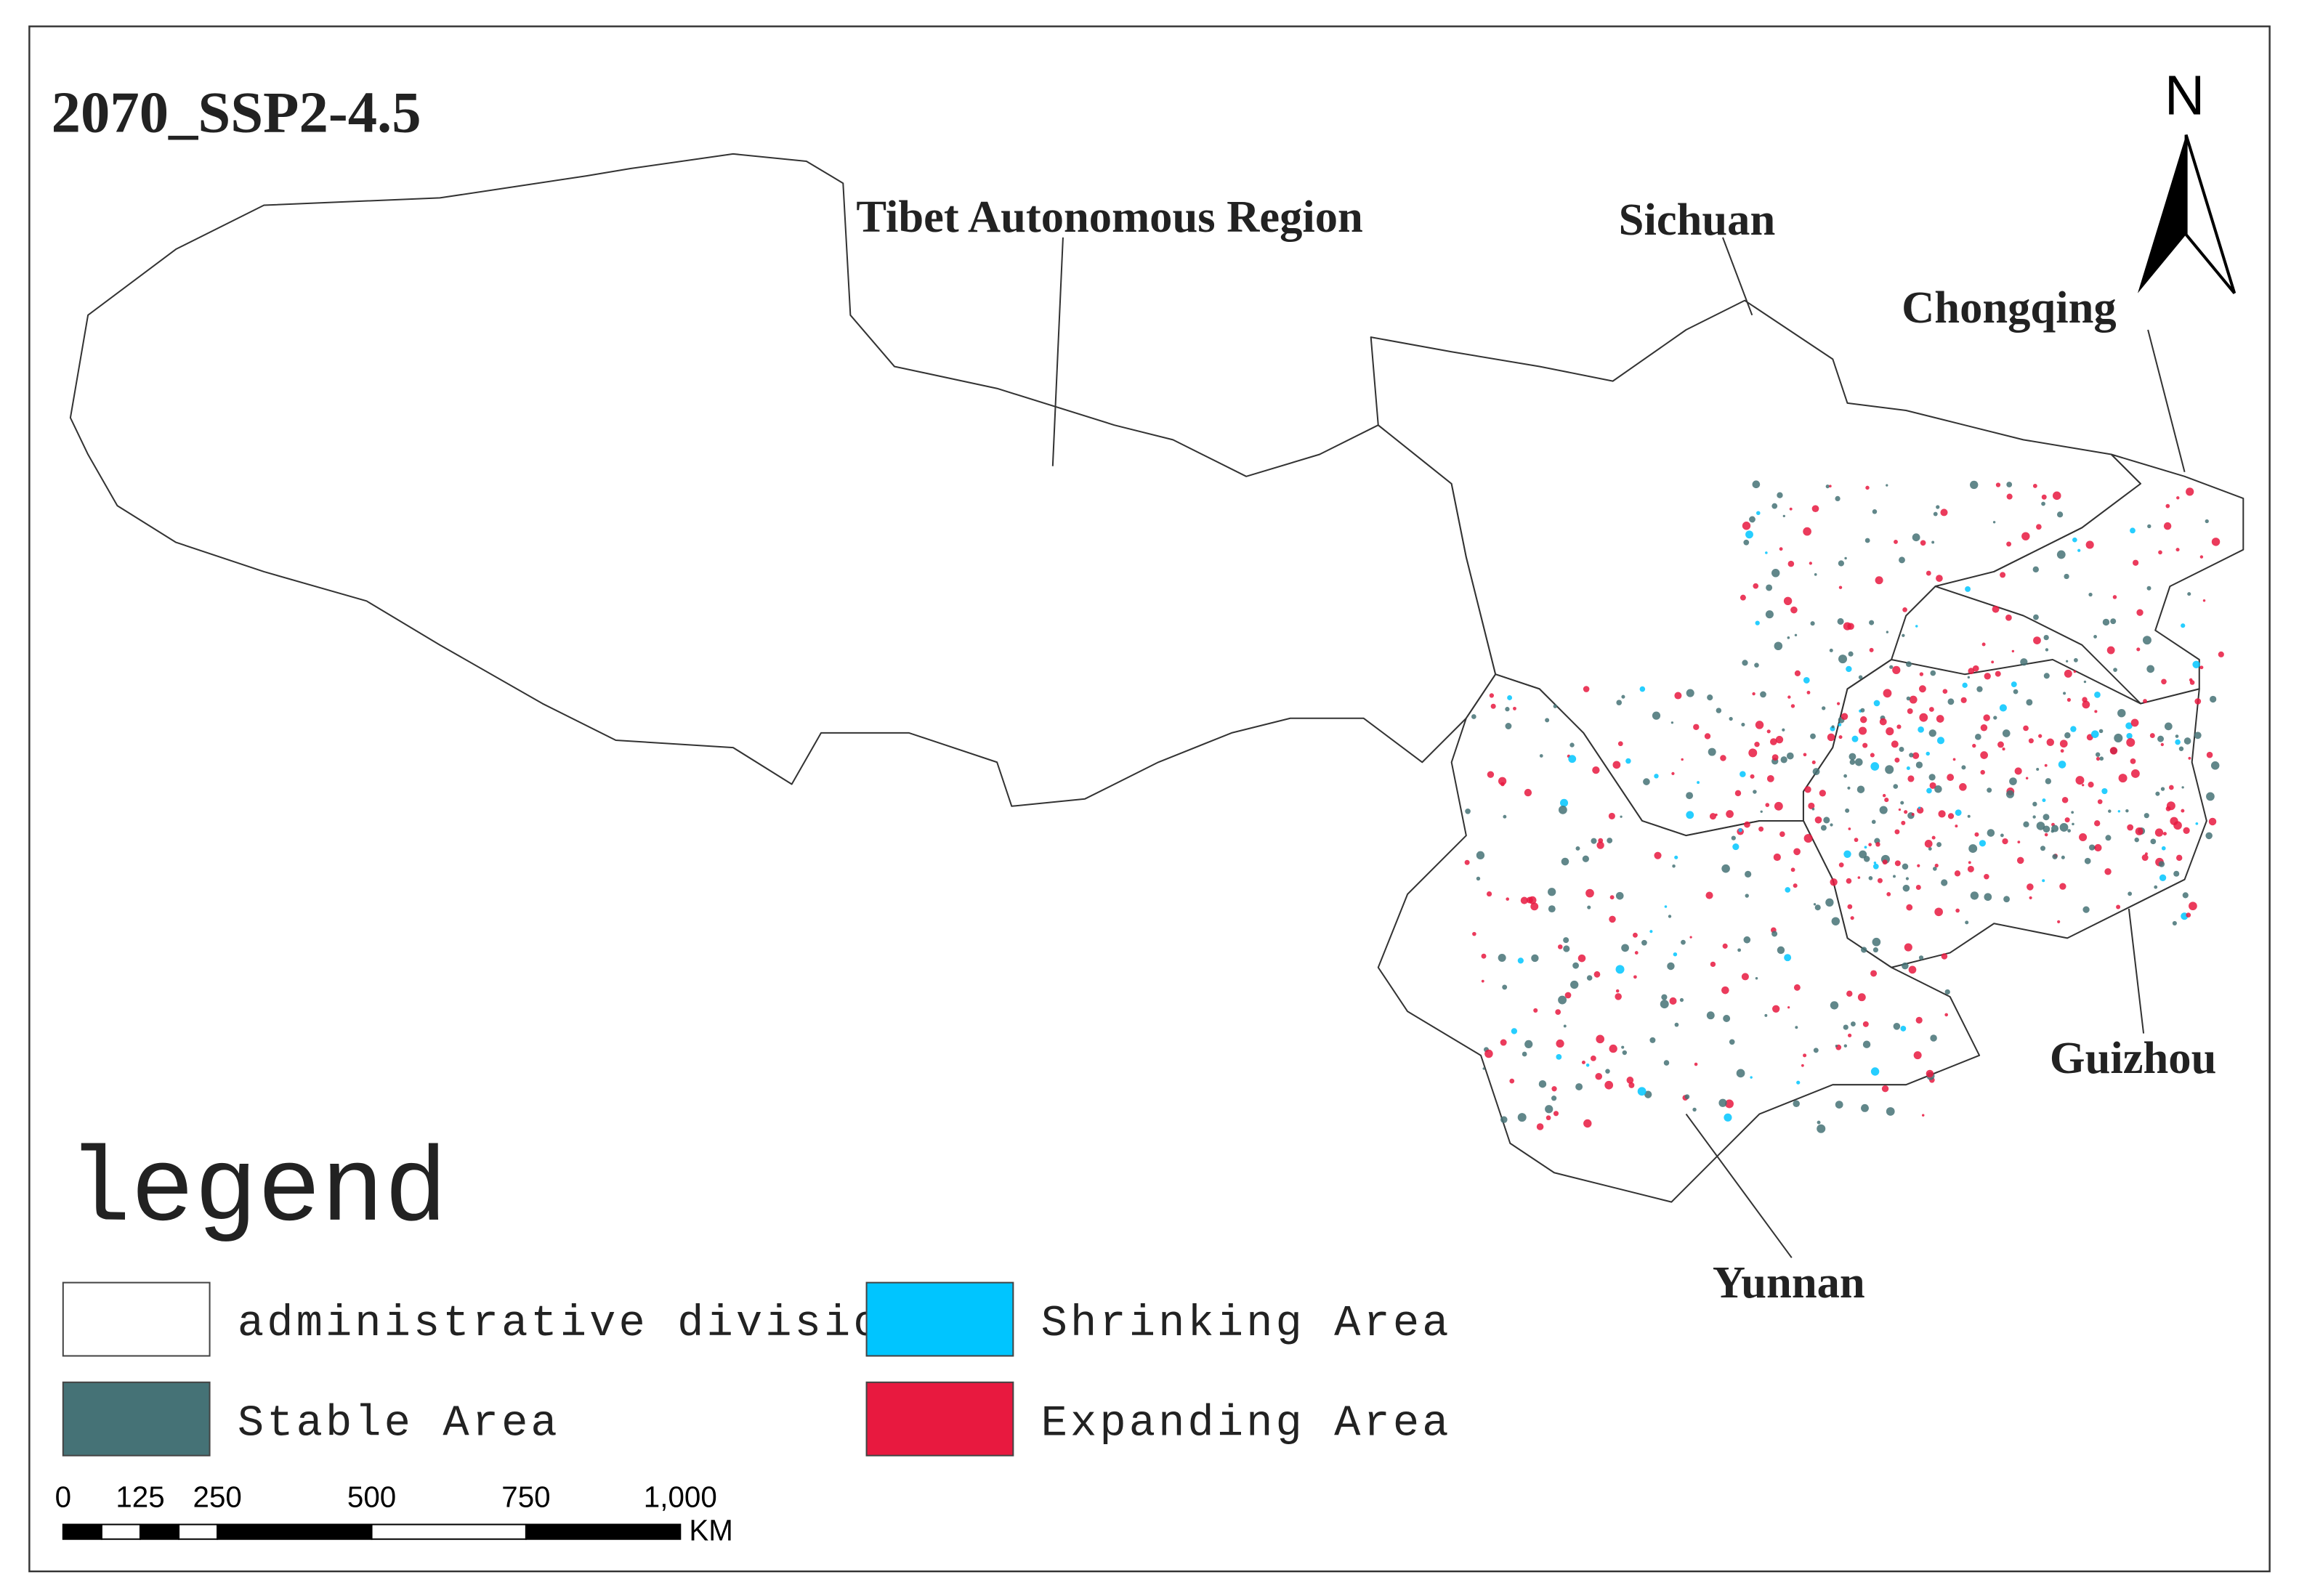  What do you see at coordinates (258, 1192) in the screenshot?
I see `legend-title: legend` at bounding box center [258, 1192].